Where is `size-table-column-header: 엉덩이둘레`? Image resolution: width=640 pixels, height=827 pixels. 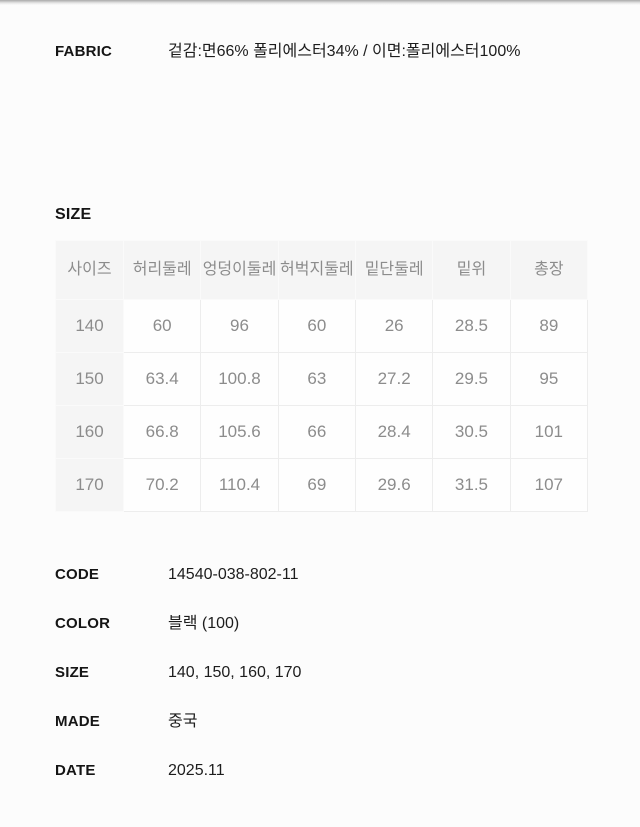
size-table-column-header: 엉덩이둘레 is located at coordinates (239, 270).